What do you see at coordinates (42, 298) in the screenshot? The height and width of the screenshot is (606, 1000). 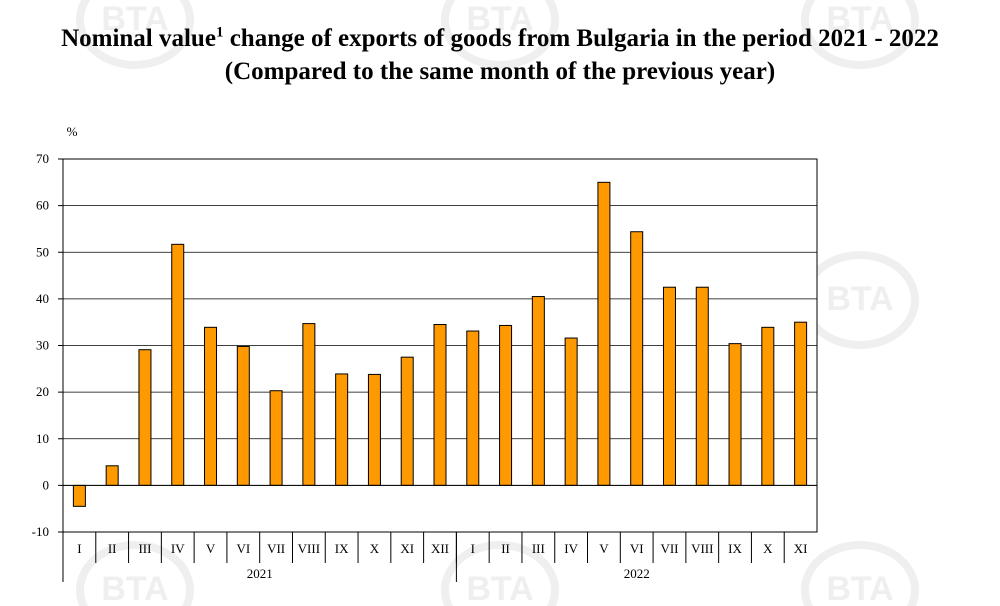 I see `y-tick-label: 40` at bounding box center [42, 298].